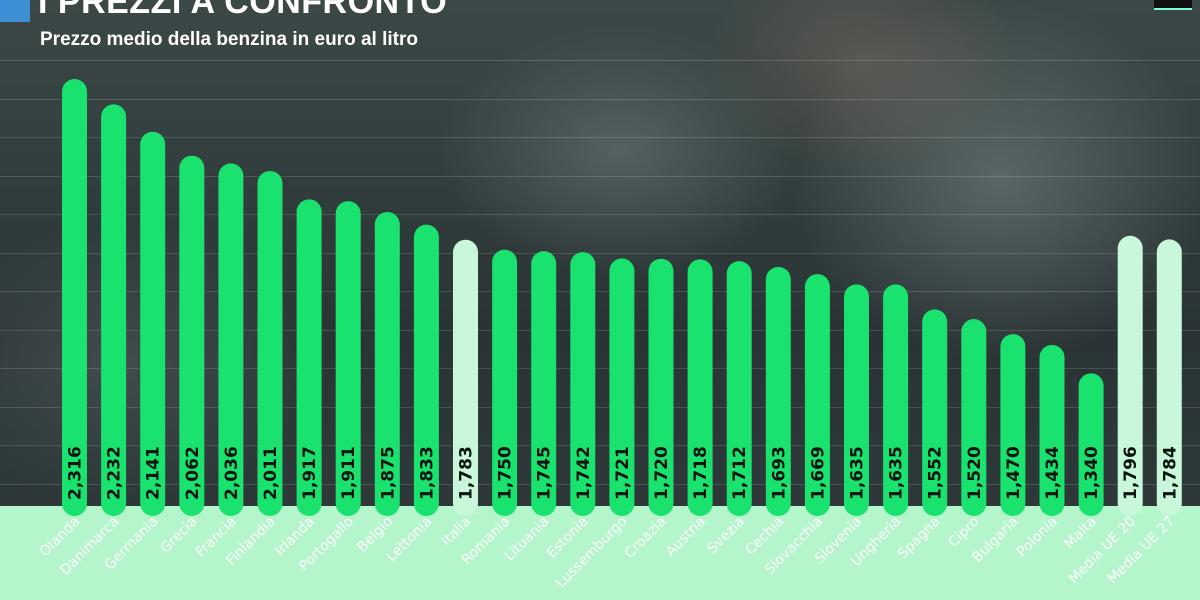 Image resolution: width=1200 pixels, height=600 pixels. I want to click on bar-finlandia, so click(270, 343).